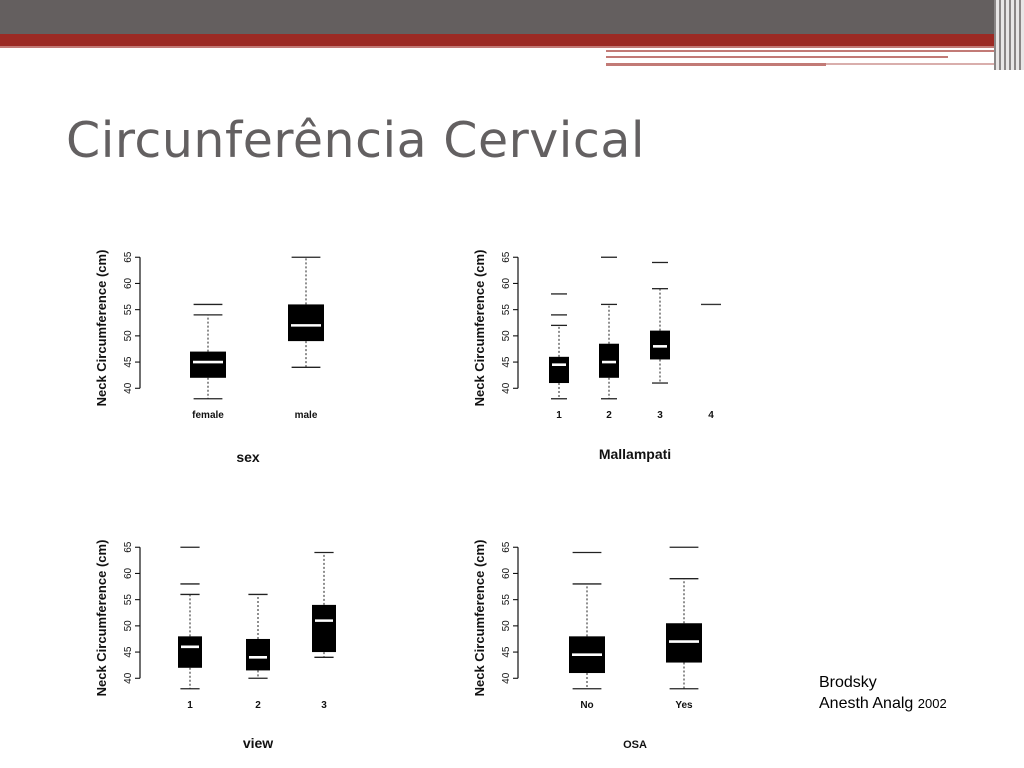 The width and height of the screenshot is (1024, 768). Describe the element at coordinates (586, 705) in the screenshot. I see `x-category-label: No` at that location.